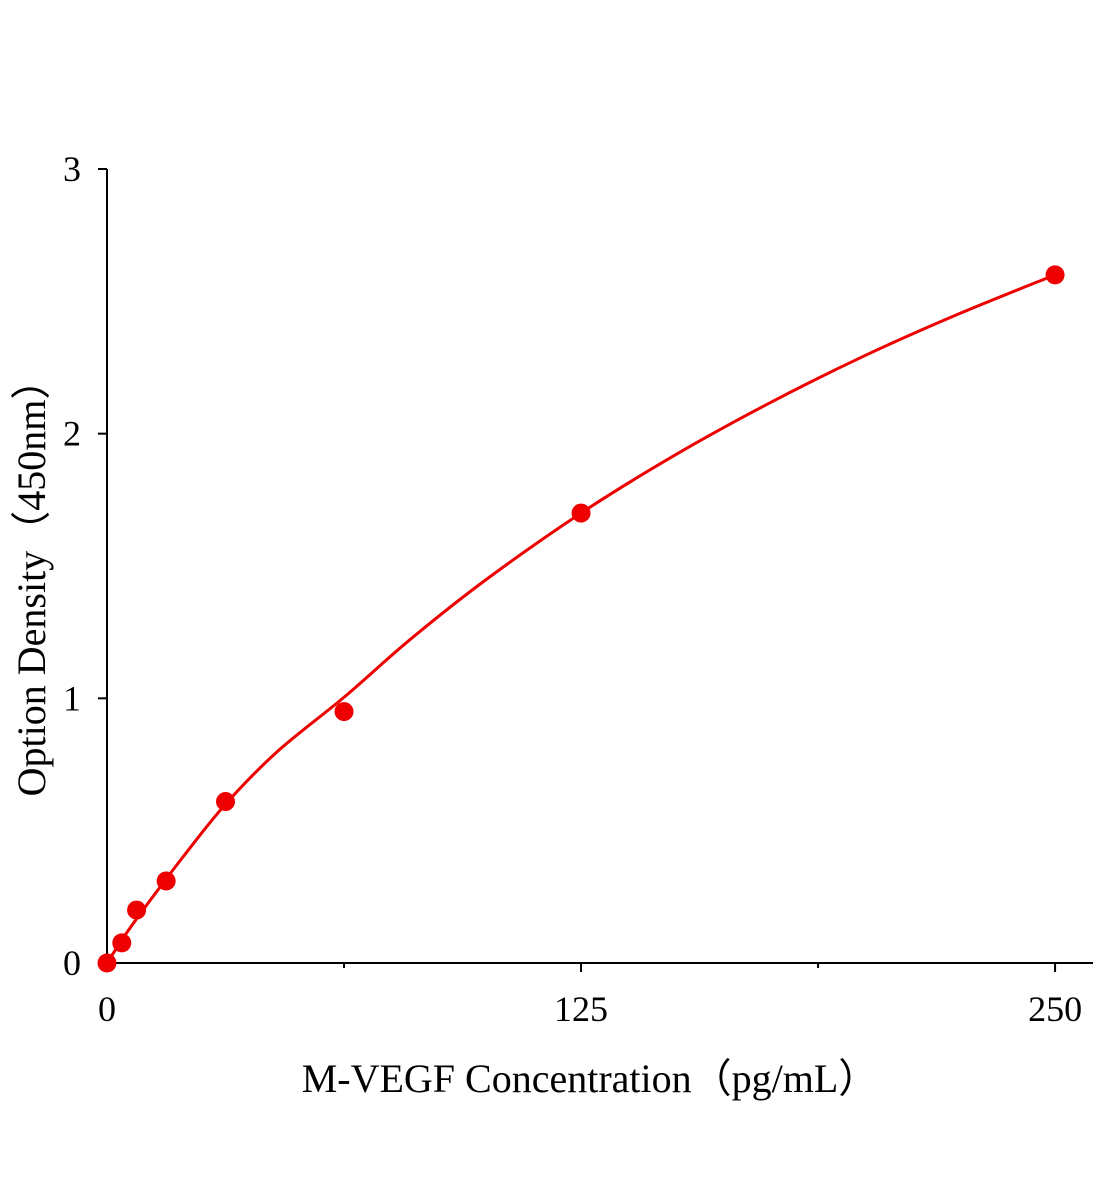  I want to click on y-axis-title: Option Density（450nm）, so click(31, 578).